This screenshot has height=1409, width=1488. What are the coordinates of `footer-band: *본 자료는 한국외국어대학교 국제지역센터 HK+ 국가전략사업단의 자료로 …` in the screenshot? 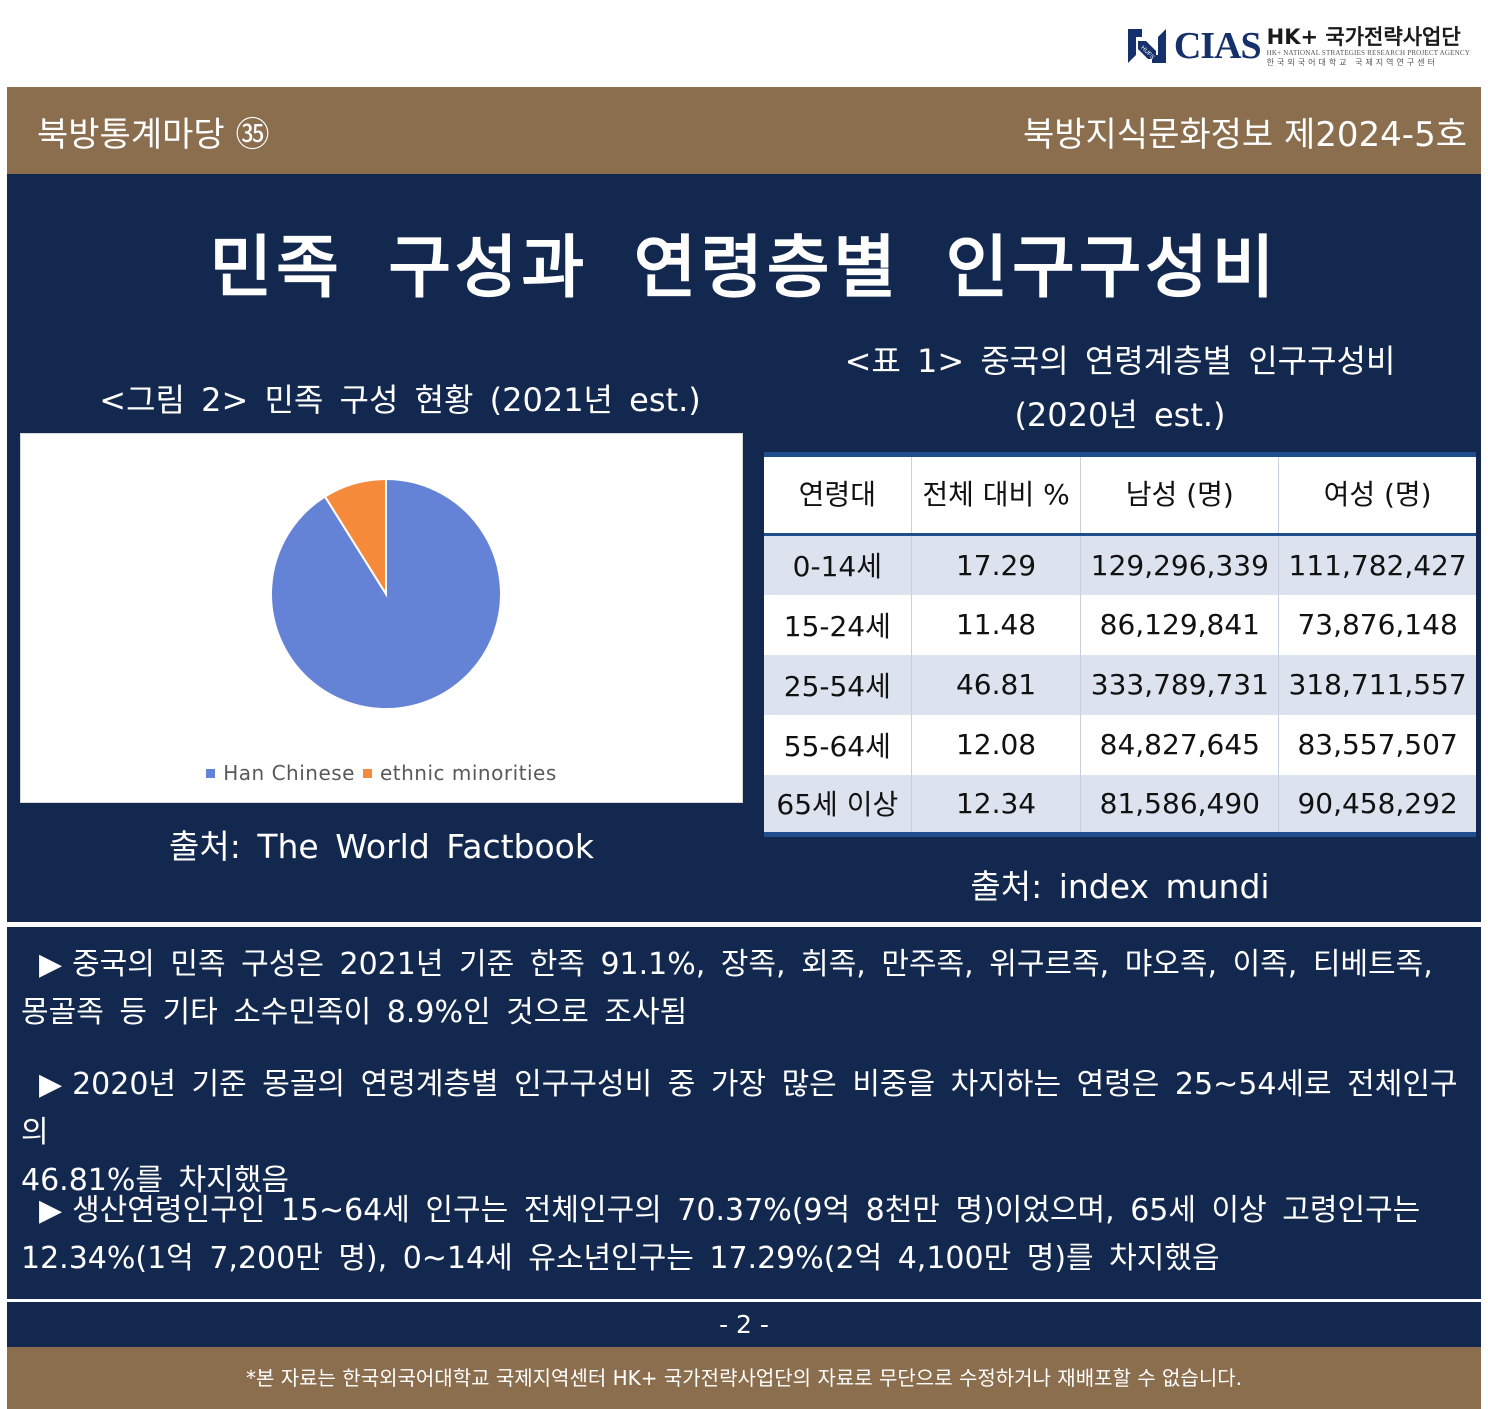 It's located at (744, 1378).